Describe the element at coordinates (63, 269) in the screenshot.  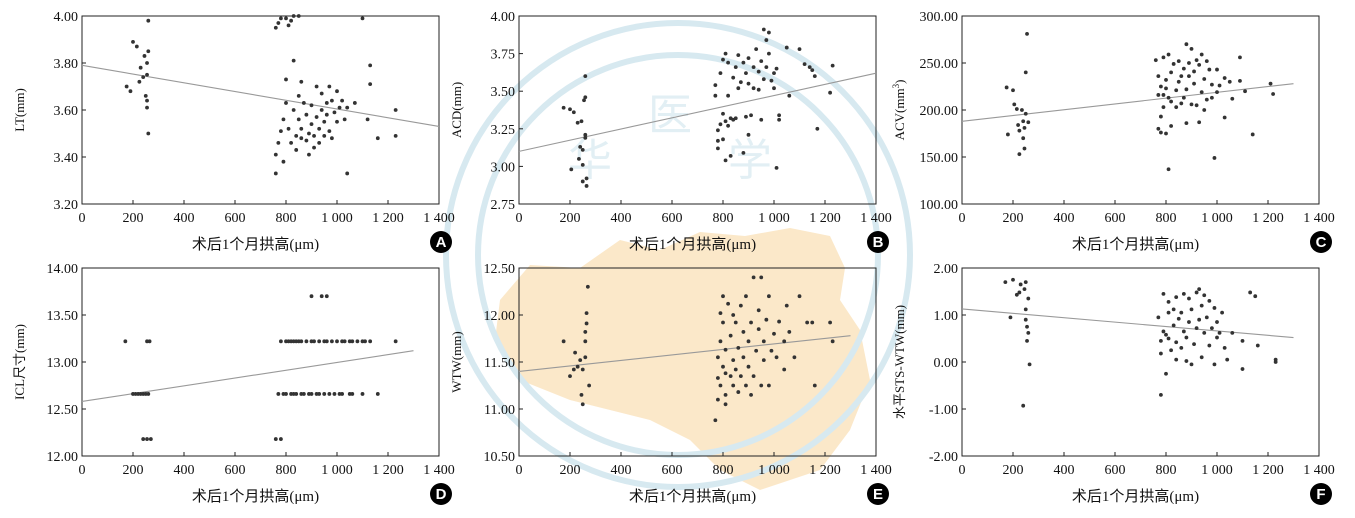
I see `y-tick-label: 14.00` at that location.